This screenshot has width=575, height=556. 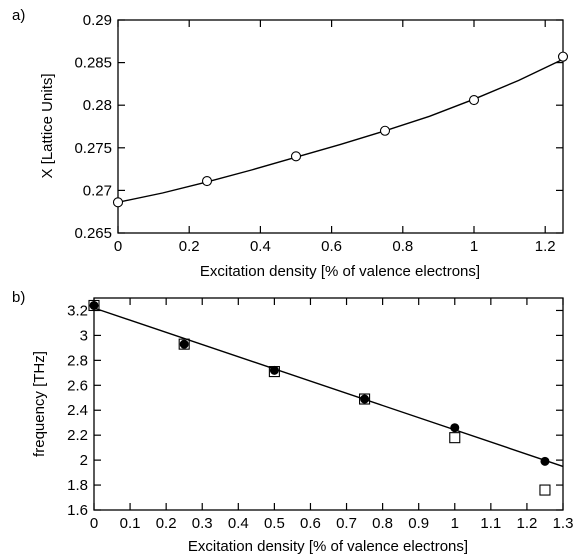 I want to click on x-tick-label: 1.1, so click(x=490, y=523).